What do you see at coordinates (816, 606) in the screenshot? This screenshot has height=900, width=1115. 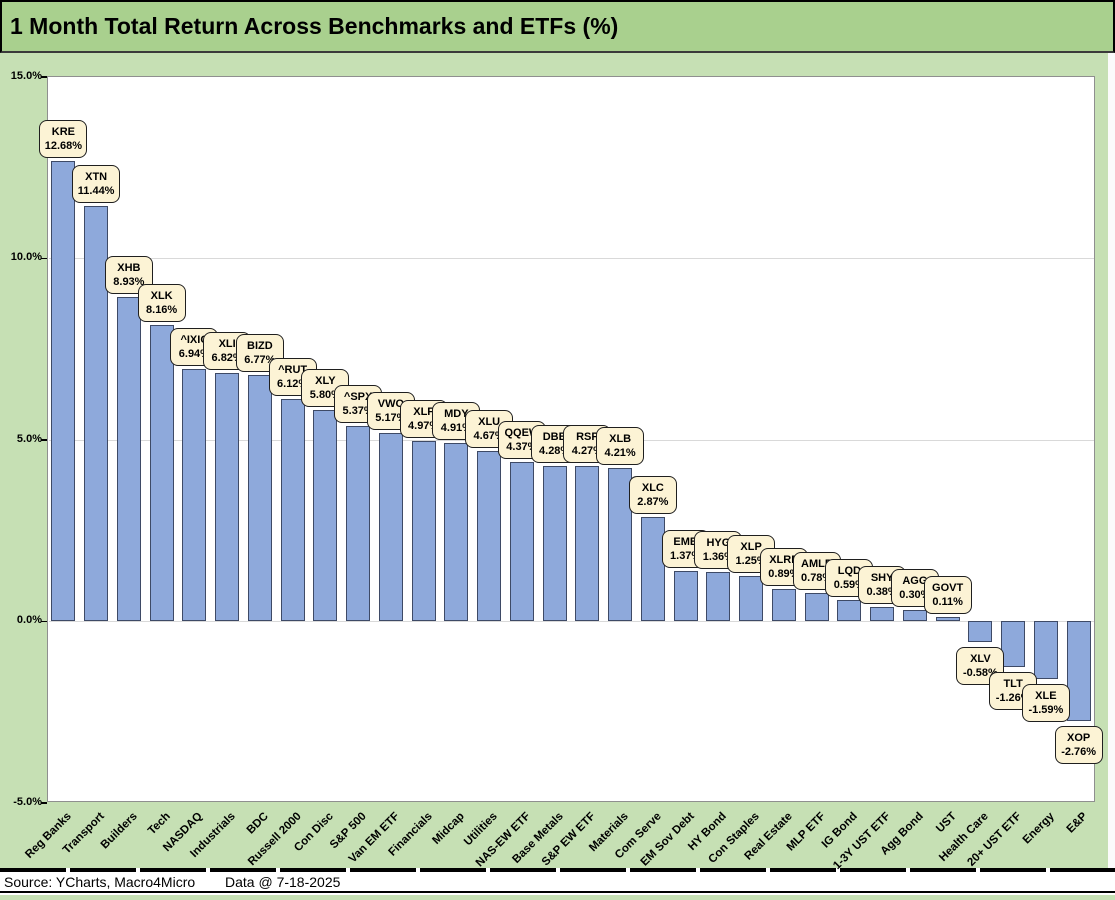 I see `bar-AMLP` at bounding box center [816, 606].